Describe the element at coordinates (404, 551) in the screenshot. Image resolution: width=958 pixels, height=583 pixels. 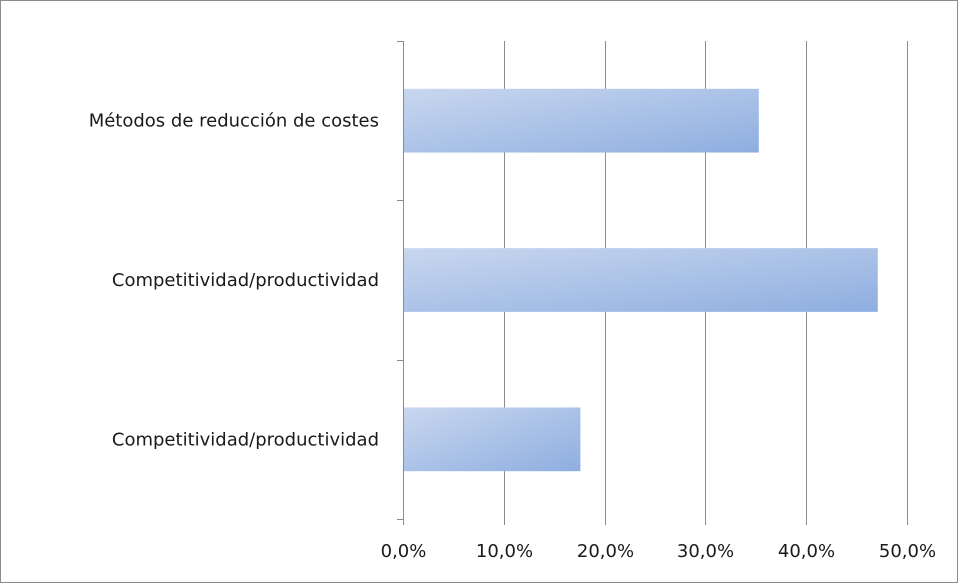
I see `x-tick-label: 0,0%` at that location.